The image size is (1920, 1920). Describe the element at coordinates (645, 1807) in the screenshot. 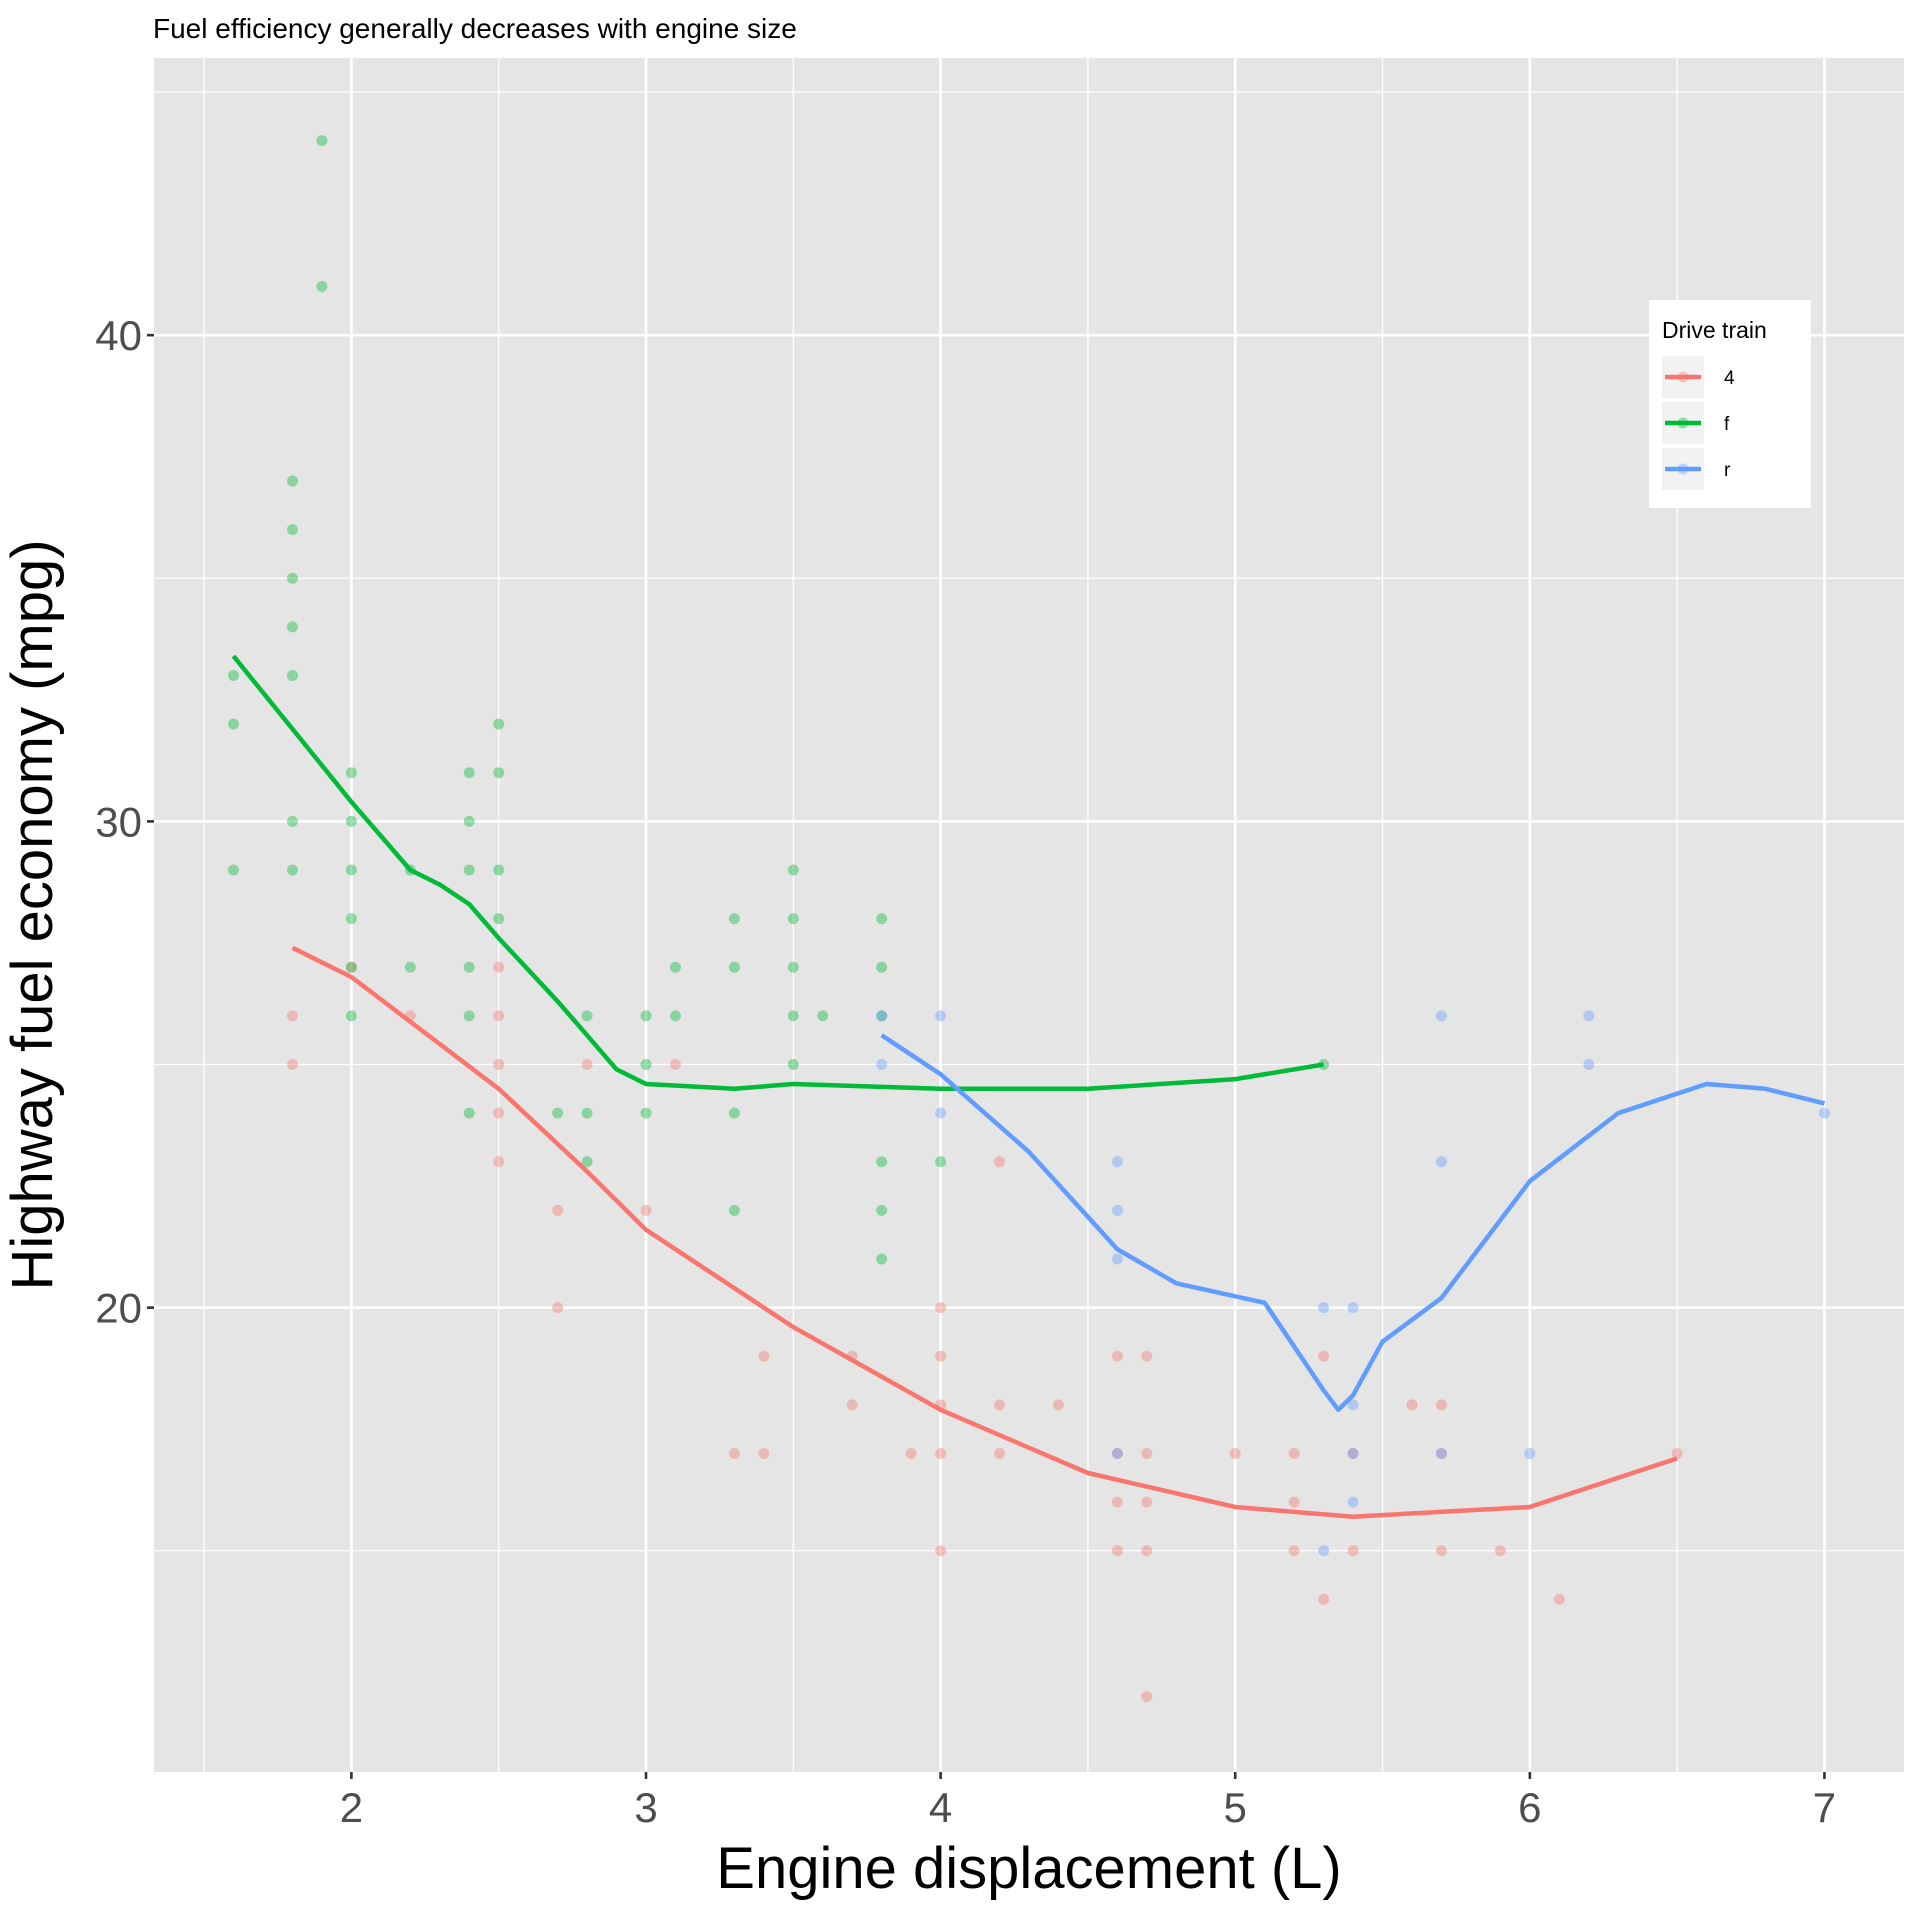

I see `x-tick-label: 3` at that location.